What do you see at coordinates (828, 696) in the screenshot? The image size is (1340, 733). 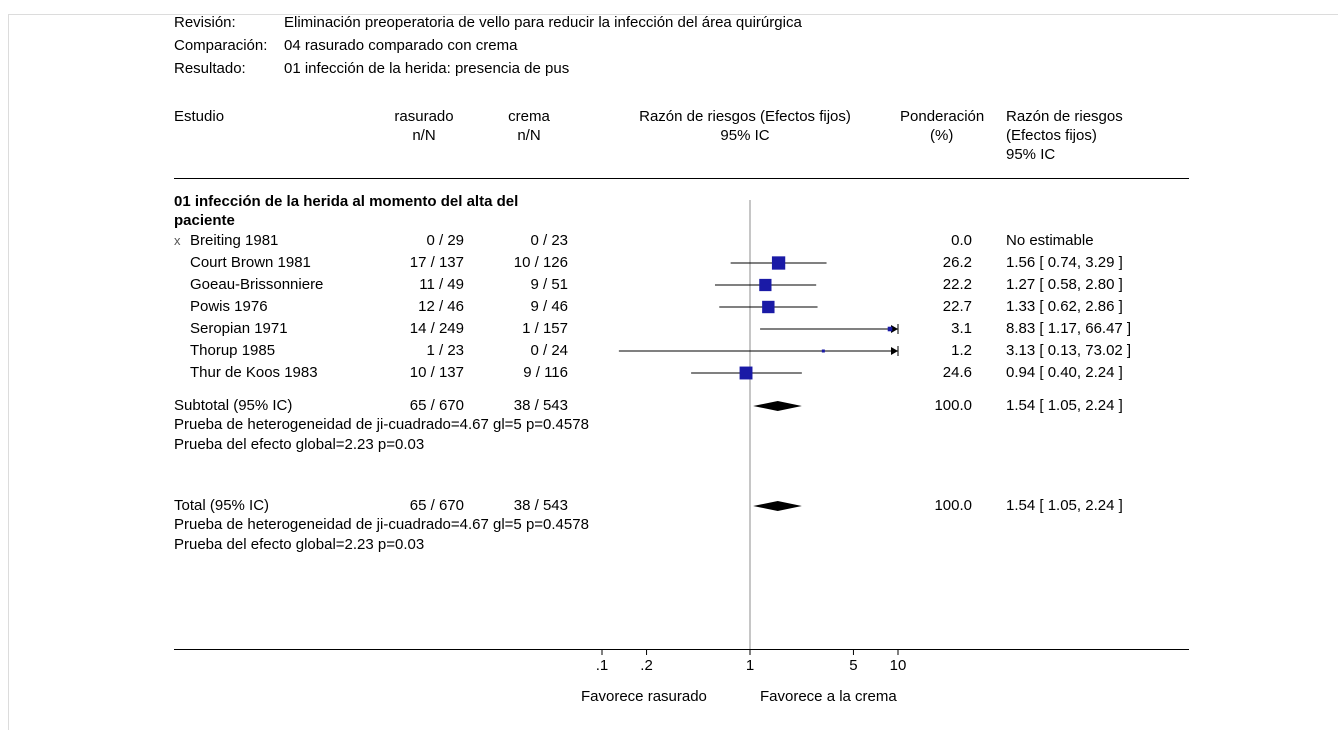 I see `favours-right: Favorece a la crema` at bounding box center [828, 696].